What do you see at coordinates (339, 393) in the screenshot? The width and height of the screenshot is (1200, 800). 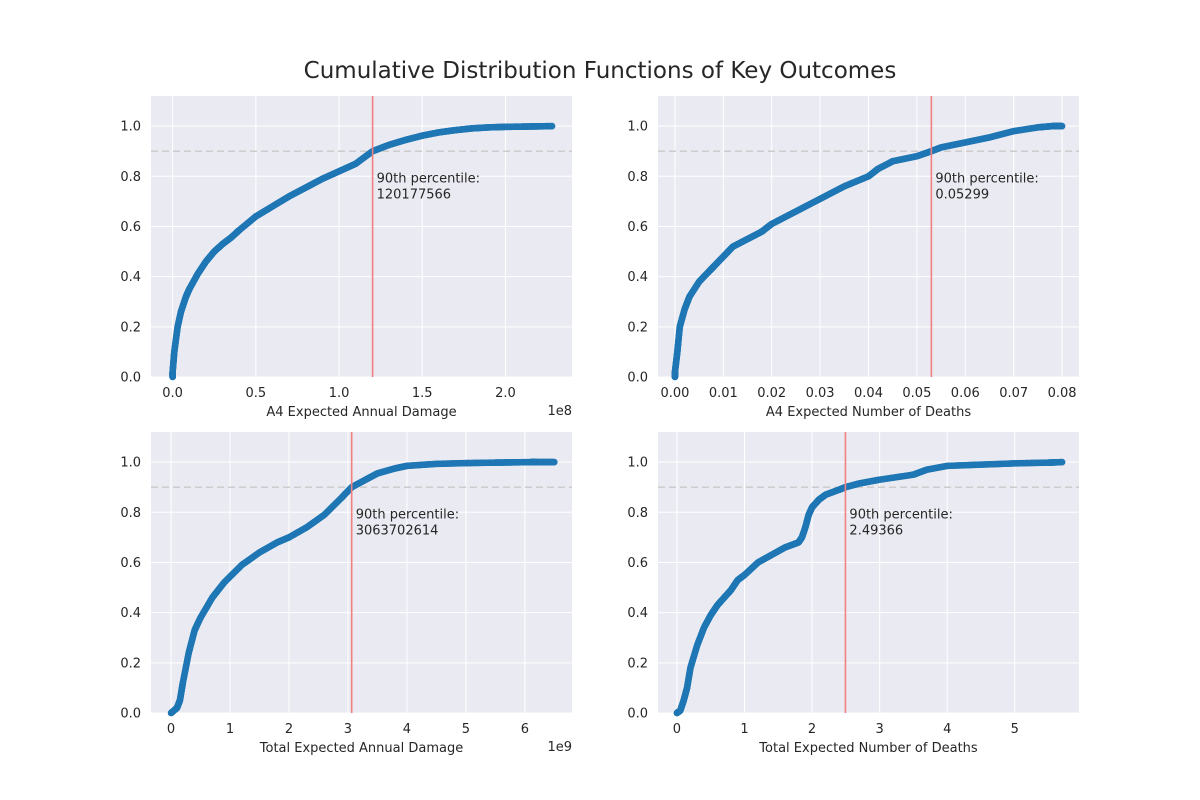 I see `x-tick-label: 1.0` at bounding box center [339, 393].